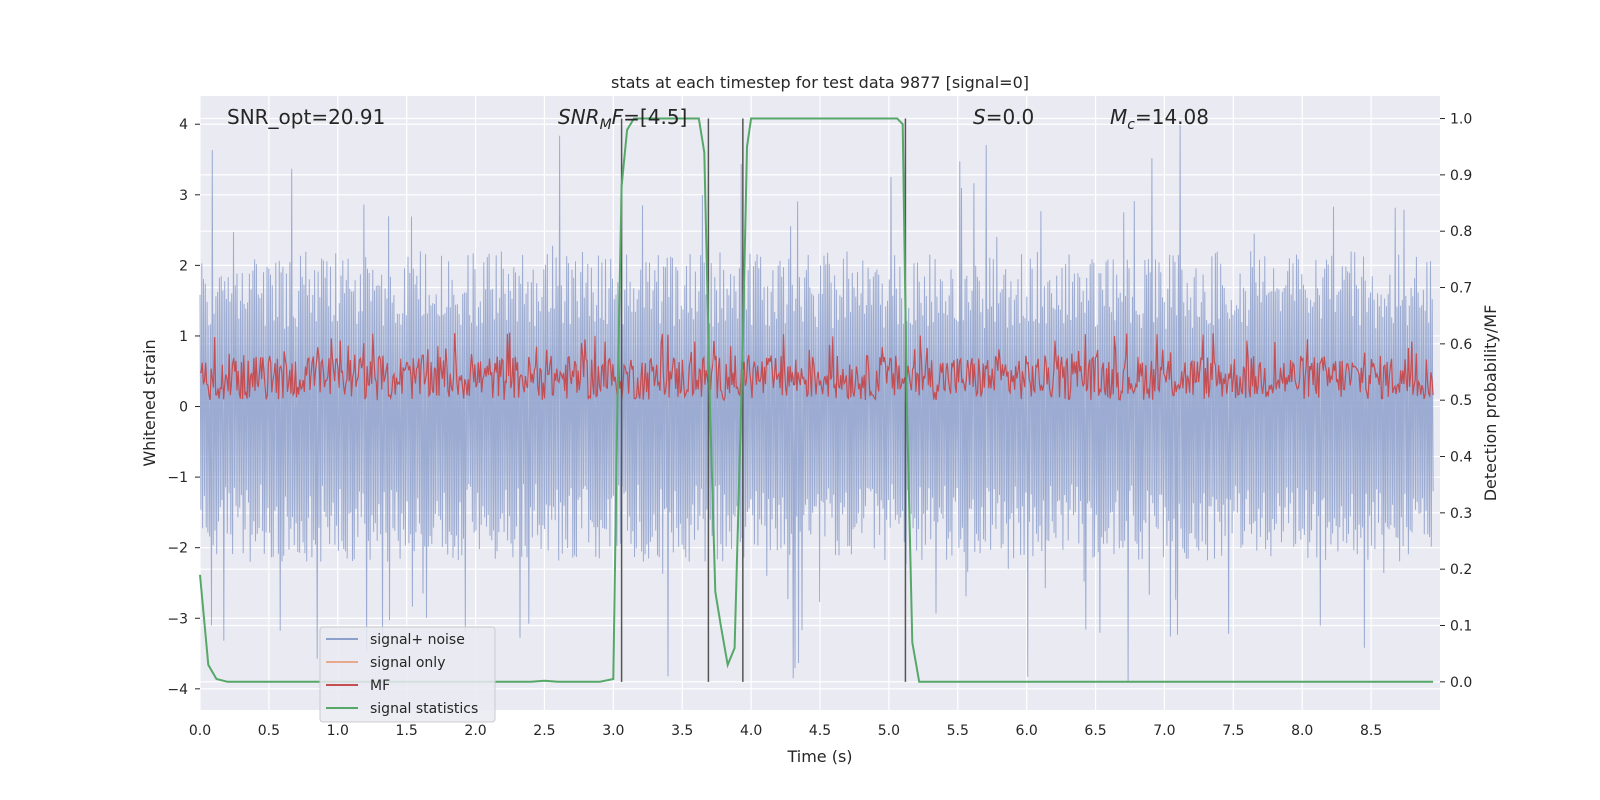  I want to click on legend-label-mf: MF, so click(380, 686).